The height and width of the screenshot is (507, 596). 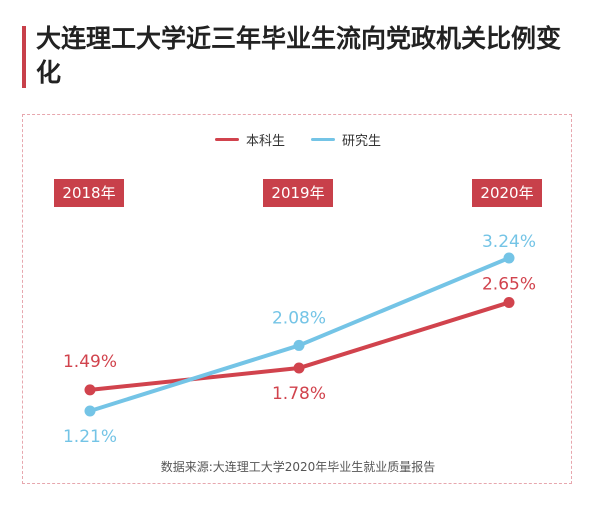 What do you see at coordinates (298, 139) in the screenshot?
I see `legend: 本科生 研究生` at bounding box center [298, 139].